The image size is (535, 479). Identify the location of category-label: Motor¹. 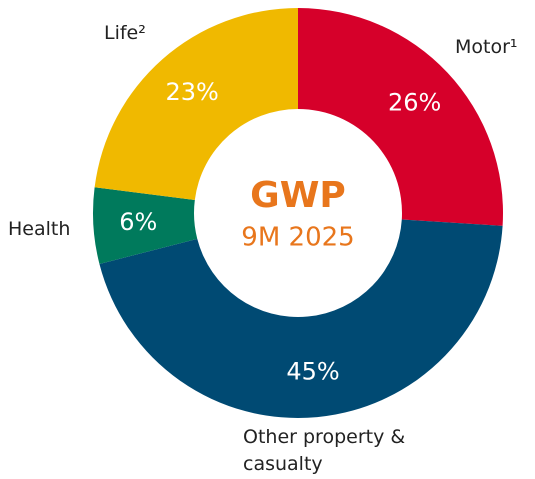
(486, 47).